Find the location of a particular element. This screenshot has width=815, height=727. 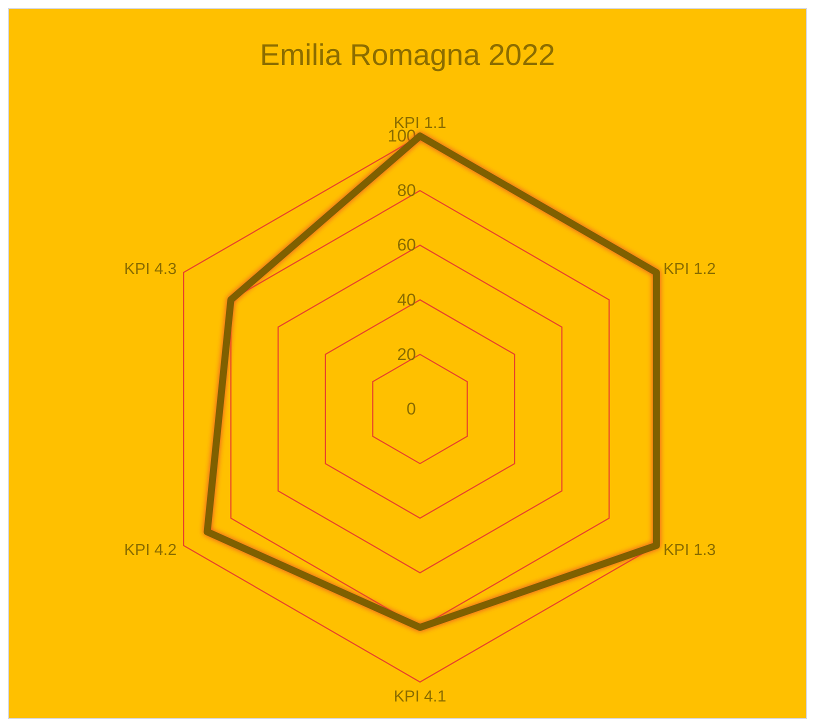

y-tick-label: 40 is located at coordinates (406, 300).